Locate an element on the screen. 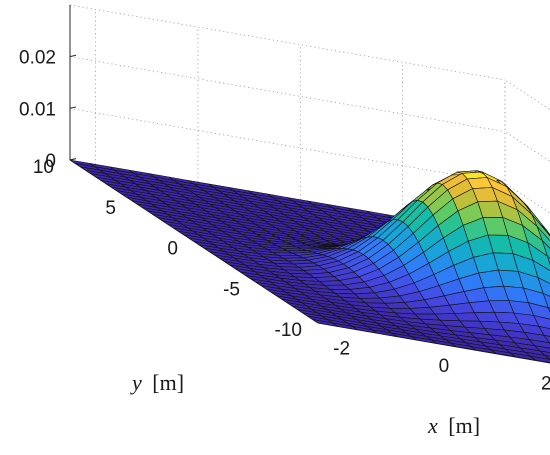 This screenshot has height=455, width=550. x-axis-label: x [m] is located at coordinates (453, 425).